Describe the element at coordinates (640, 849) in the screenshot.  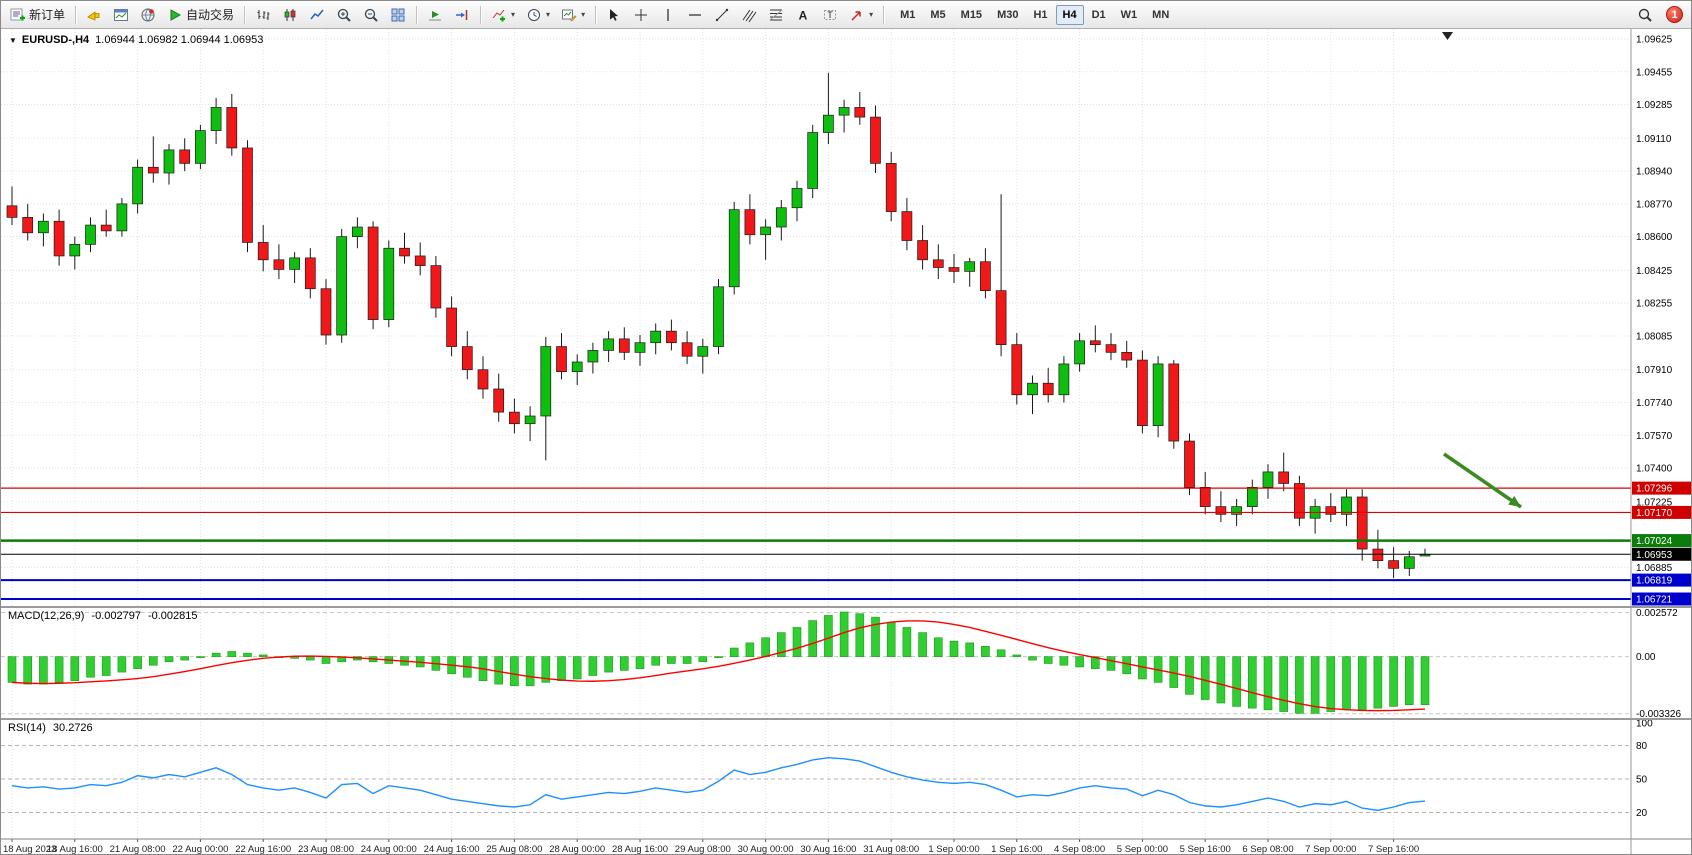
I see `svg-text: 28 Aug 16:00` at that location.